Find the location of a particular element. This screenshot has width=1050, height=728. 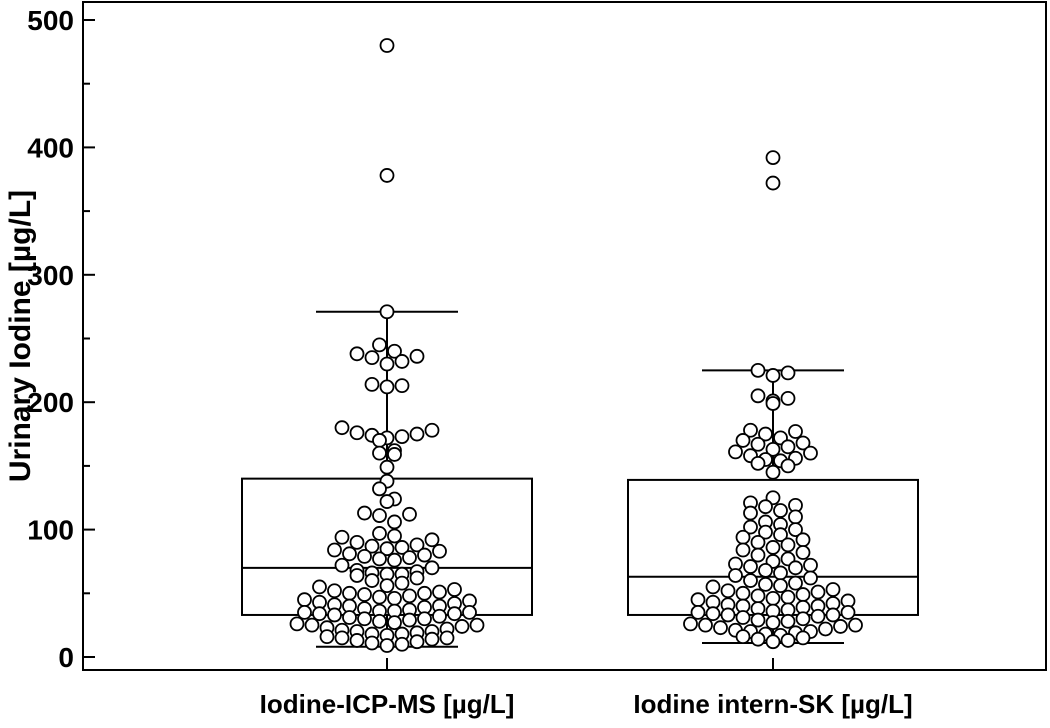

y-tick-label: 200 is located at coordinates (50, 402).